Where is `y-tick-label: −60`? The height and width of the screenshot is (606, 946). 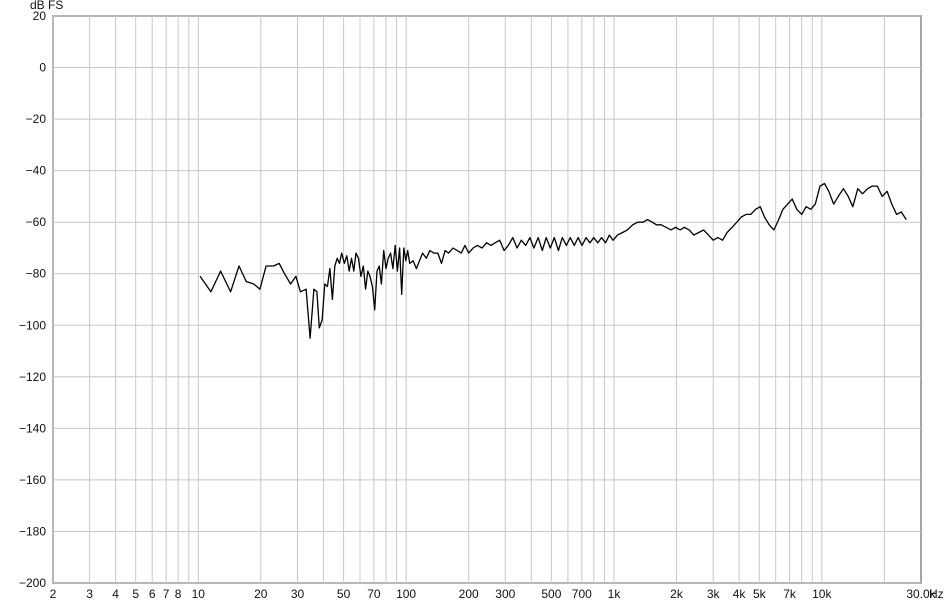
y-tick-label: −60 is located at coordinates (36, 222).